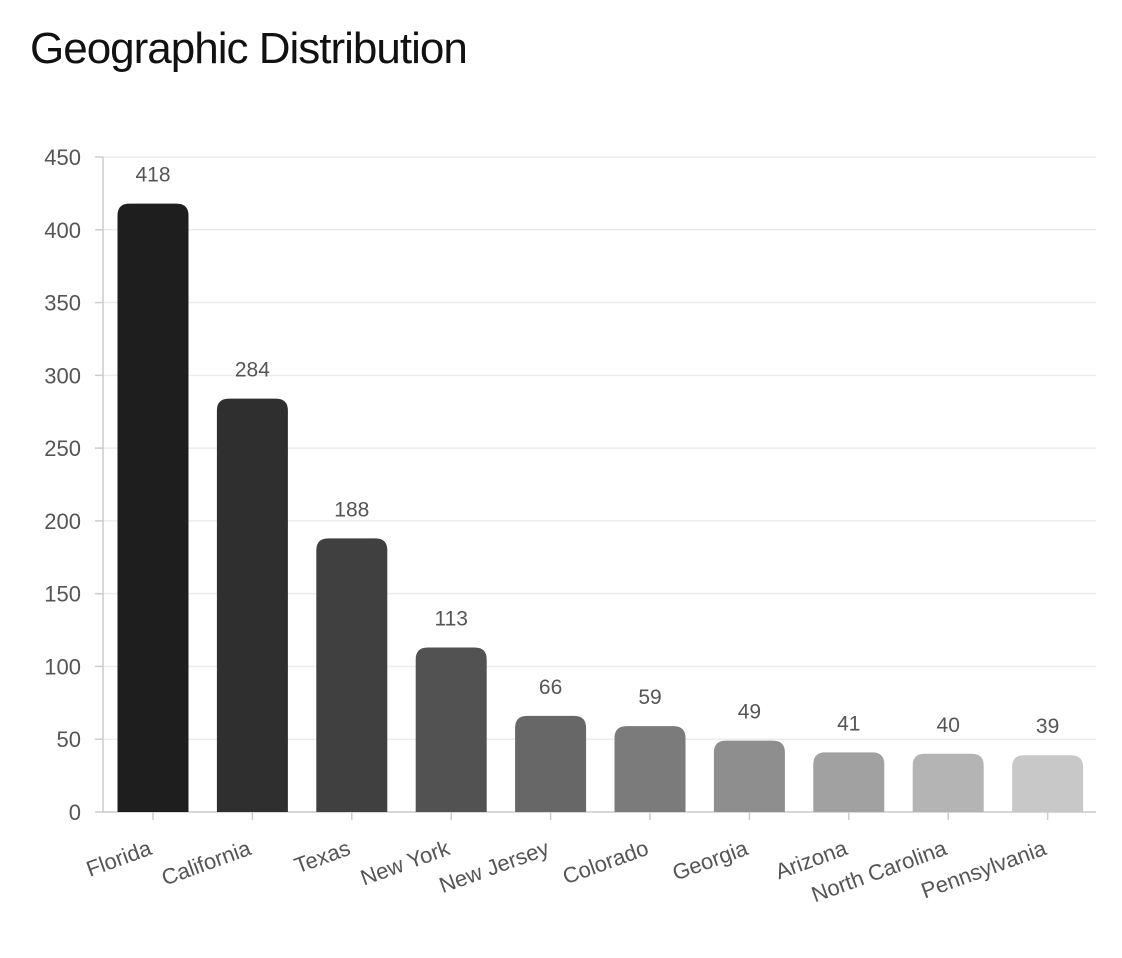 The image size is (1122, 958). Describe the element at coordinates (710, 860) in the screenshot. I see `x-tick-label: Georgia` at that location.